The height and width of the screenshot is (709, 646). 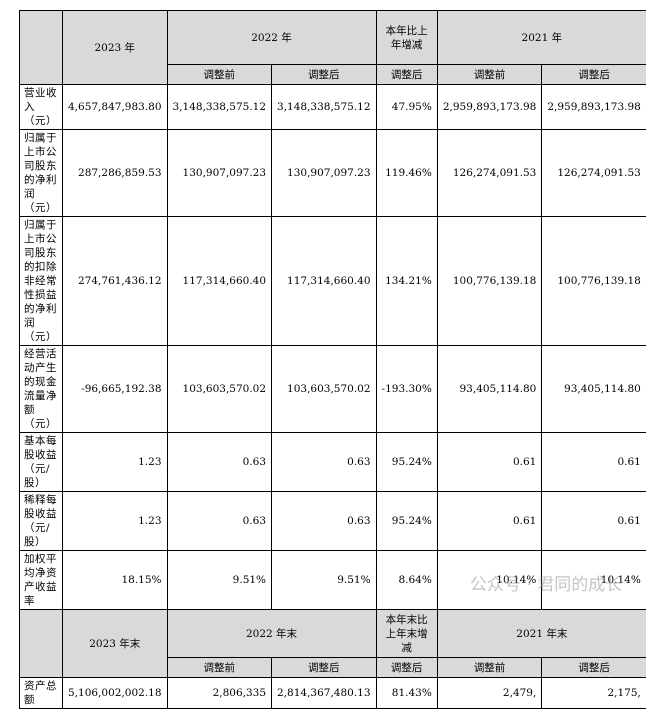 I want to click on header-row-year-ends: 2023 年末 2022 年末 本年末比上年末增减 2021 年末, so click(x=333, y=634).